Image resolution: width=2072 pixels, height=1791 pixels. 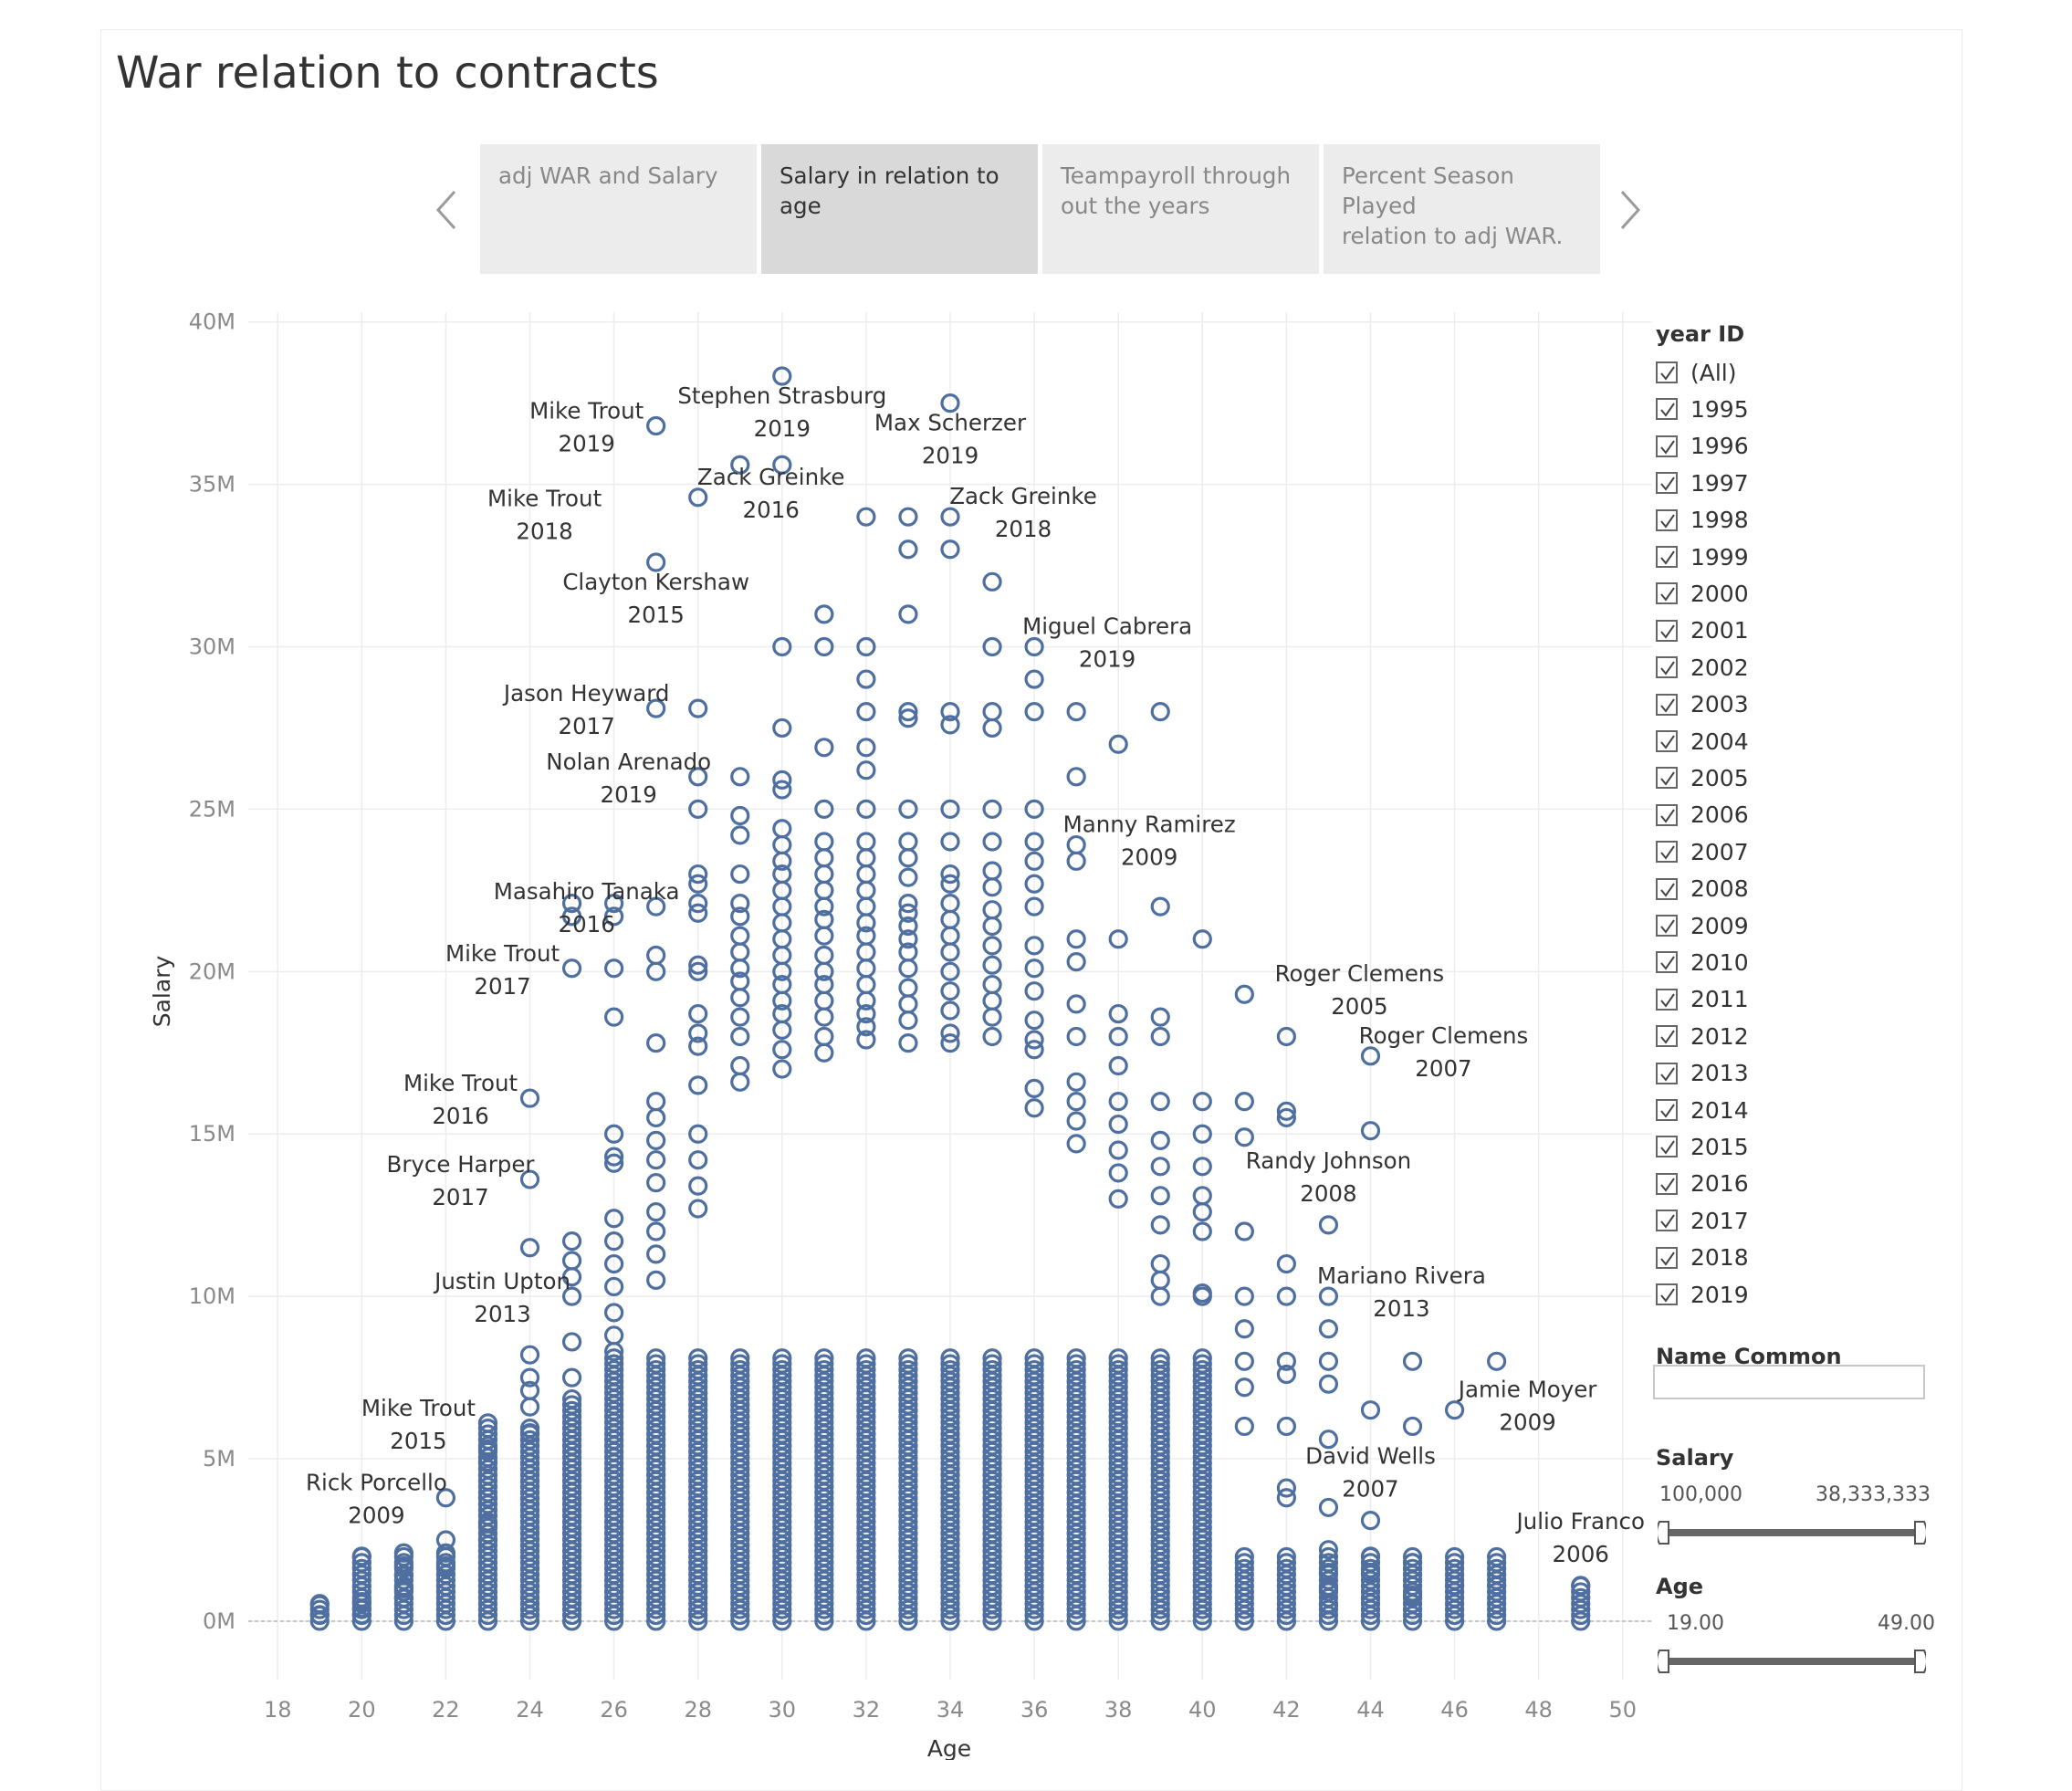 What do you see at coordinates (1702, 962) in the screenshot?
I see `year-filter-item: 2010` at bounding box center [1702, 962].